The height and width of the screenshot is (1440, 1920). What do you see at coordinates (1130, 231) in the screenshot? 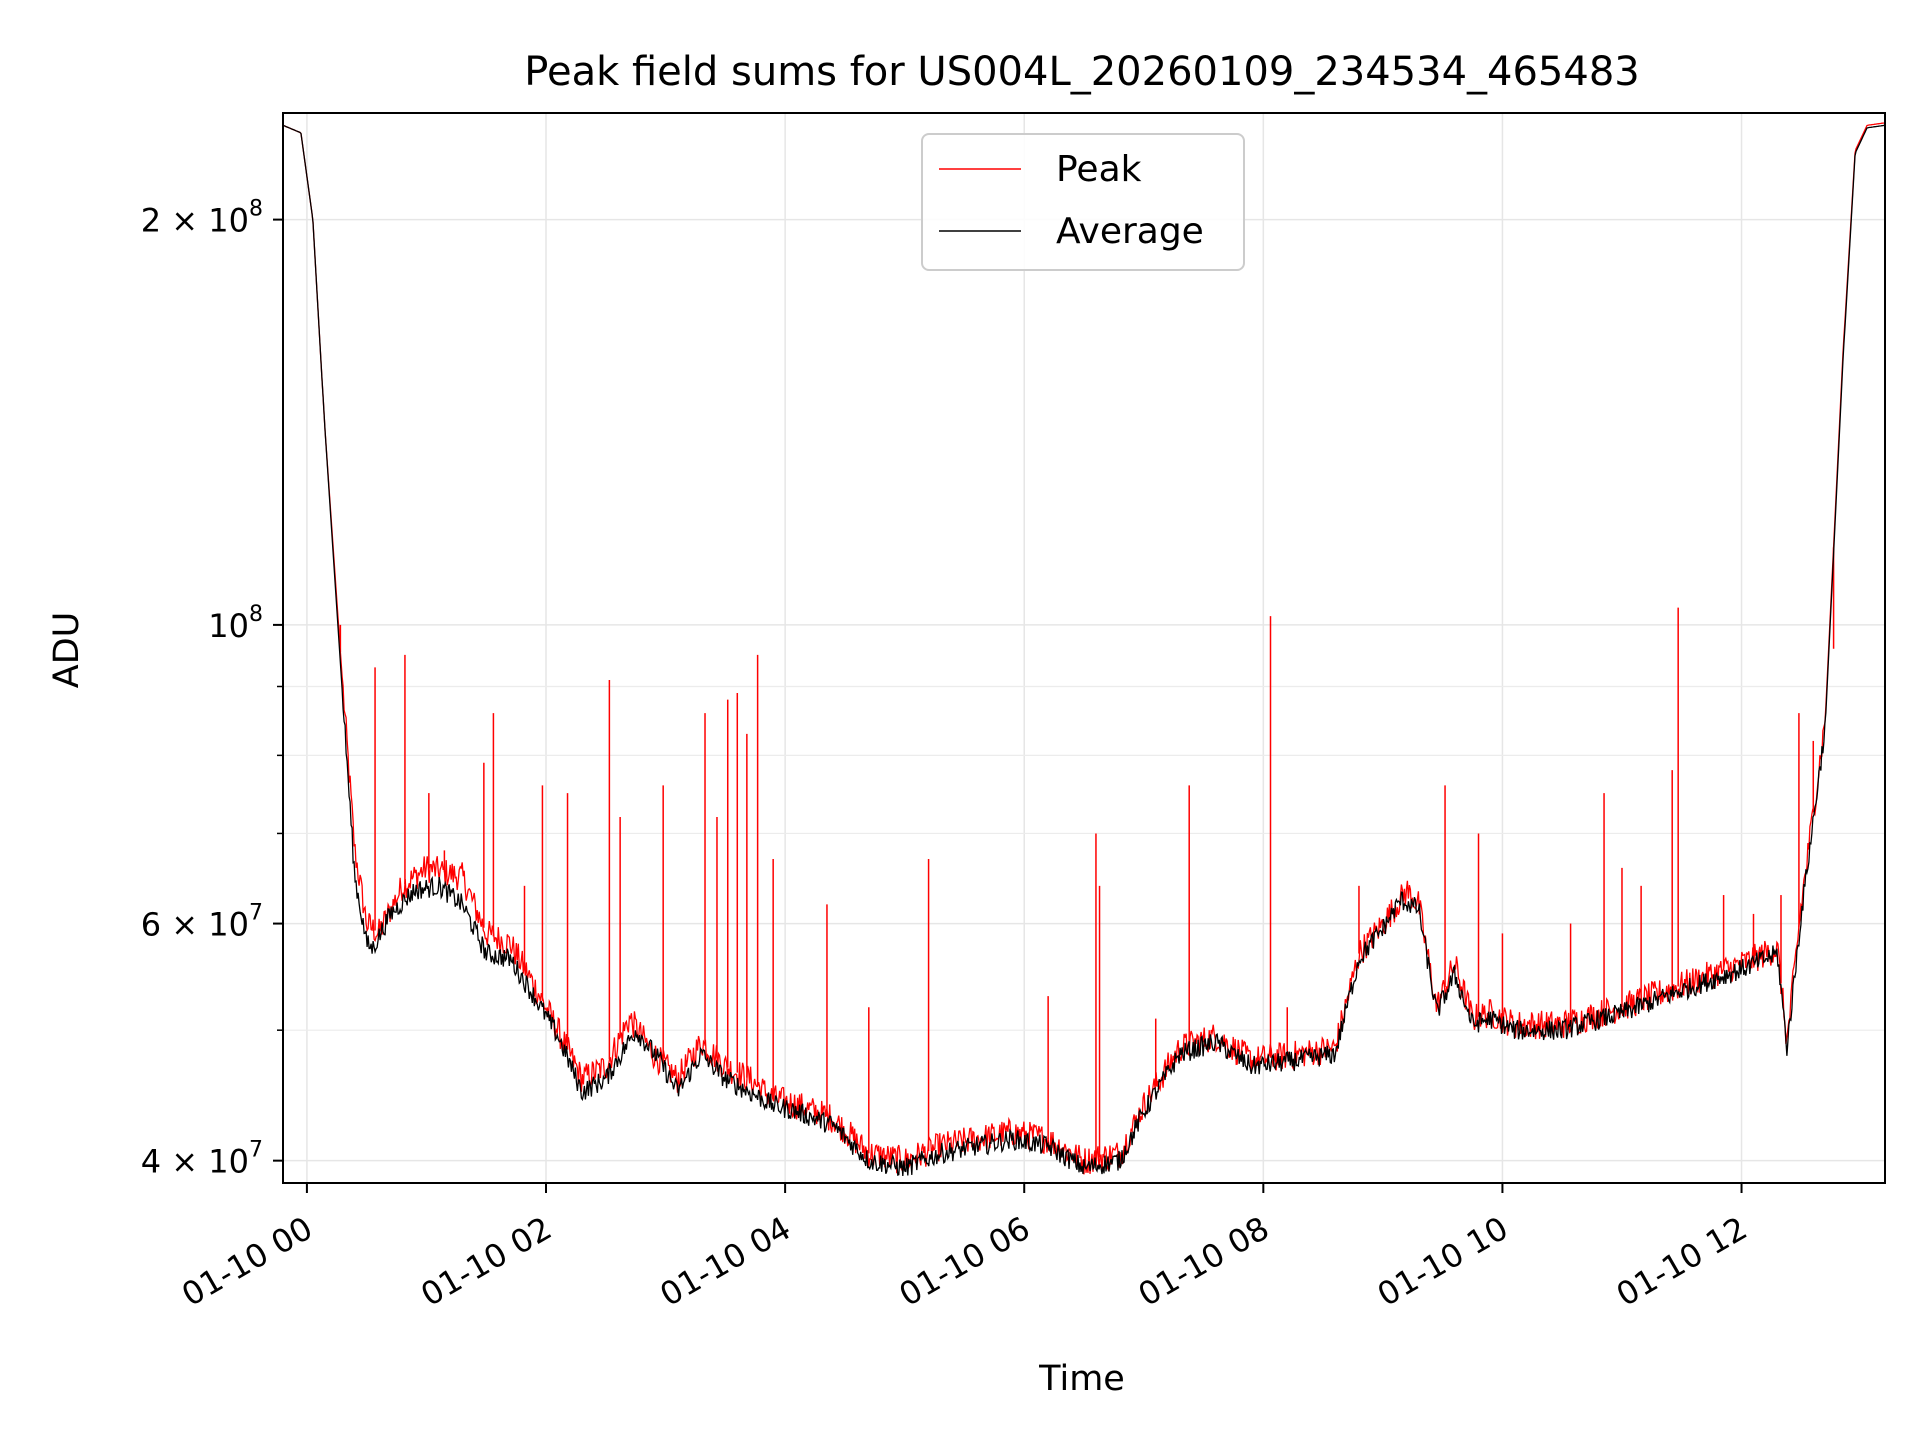
I see `legend-average-label: Average` at bounding box center [1130, 231].